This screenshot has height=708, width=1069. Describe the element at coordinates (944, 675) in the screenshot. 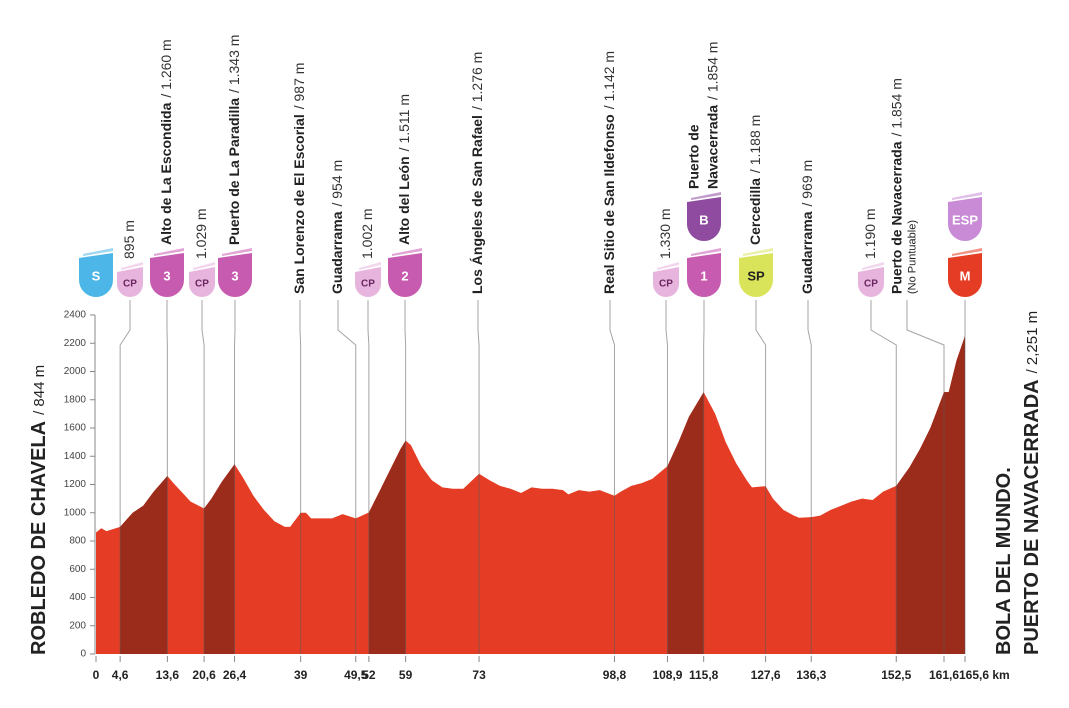

I see `x-tick-label: 161,6` at that location.